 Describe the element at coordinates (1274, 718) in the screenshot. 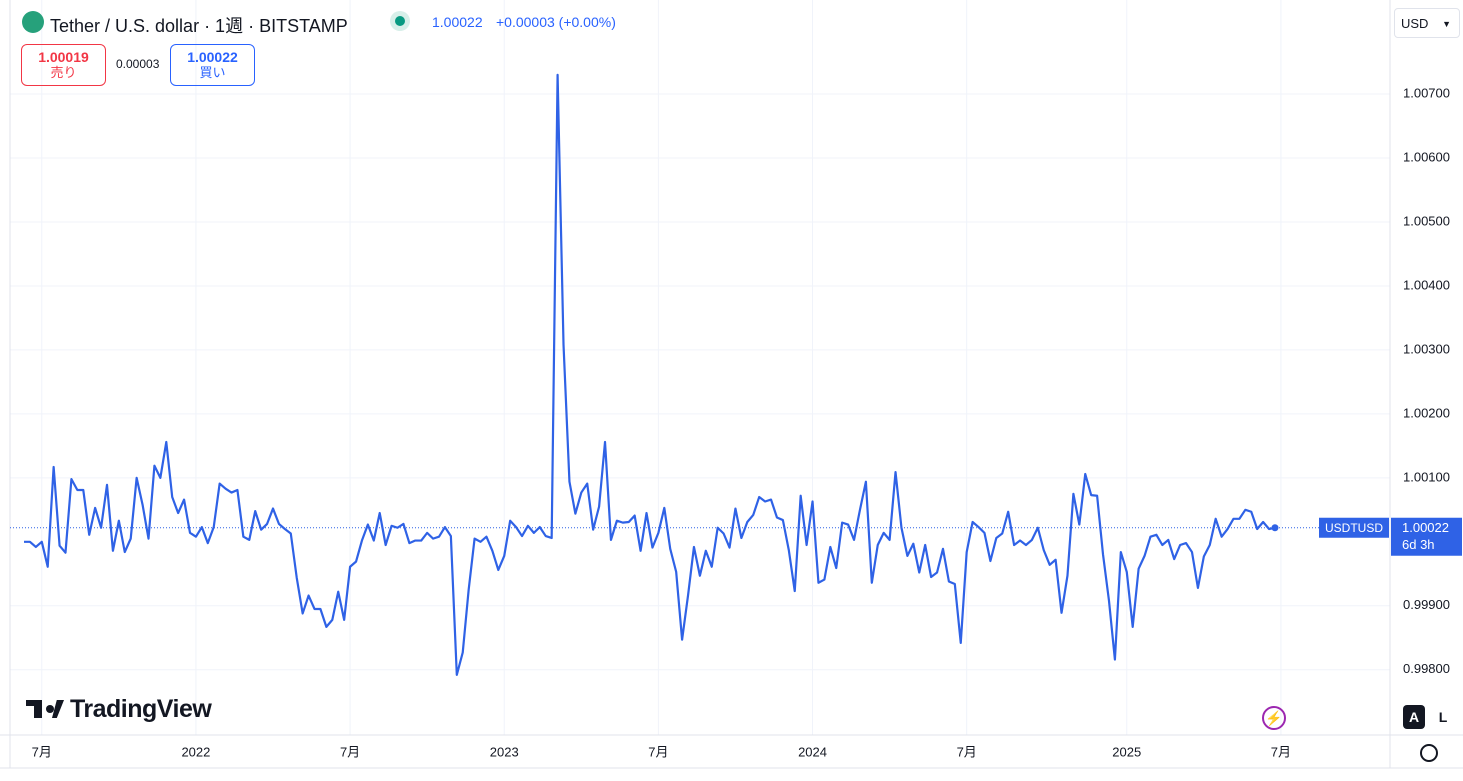

I see `alert-icon: ⚡` at that location.